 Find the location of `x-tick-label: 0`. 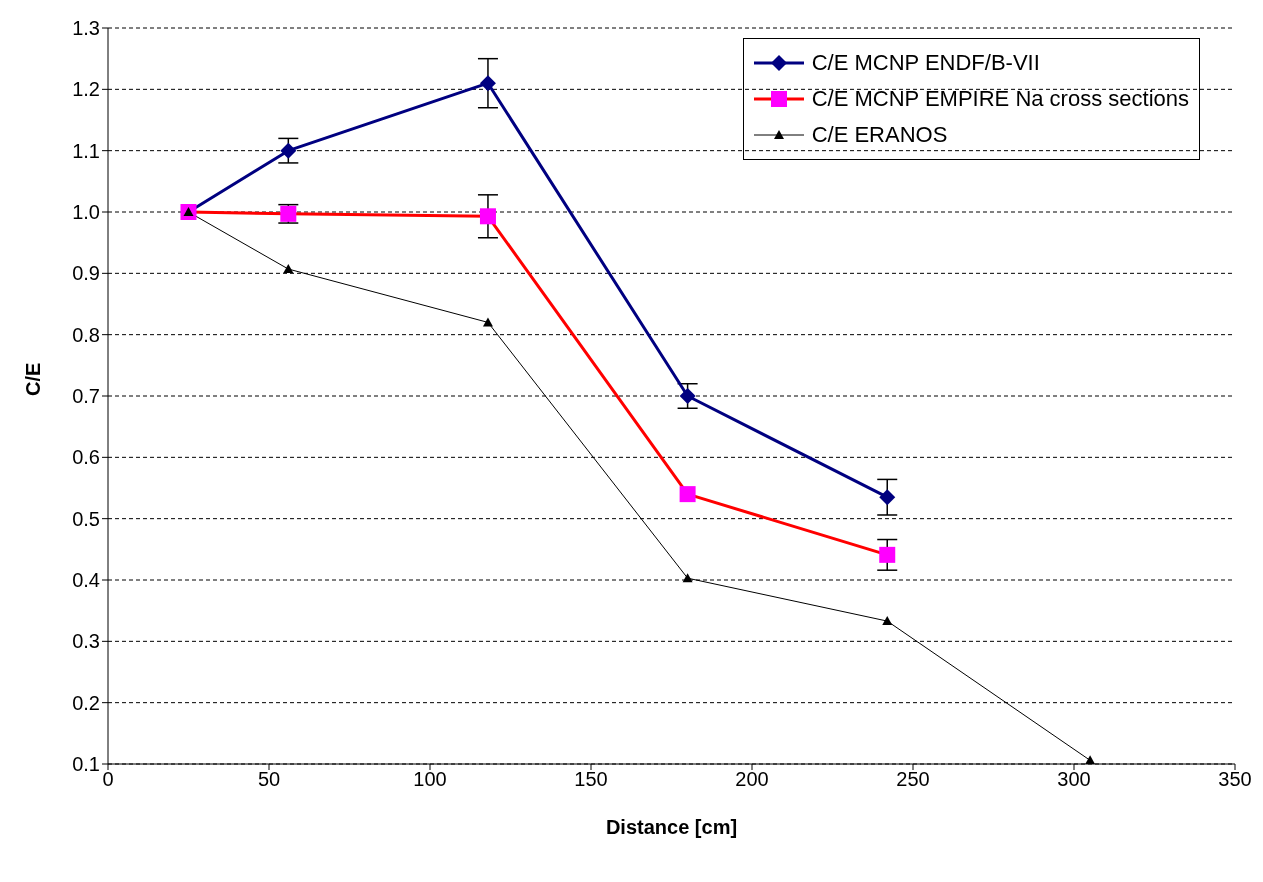

x-tick-label: 0 is located at coordinates (108, 779).